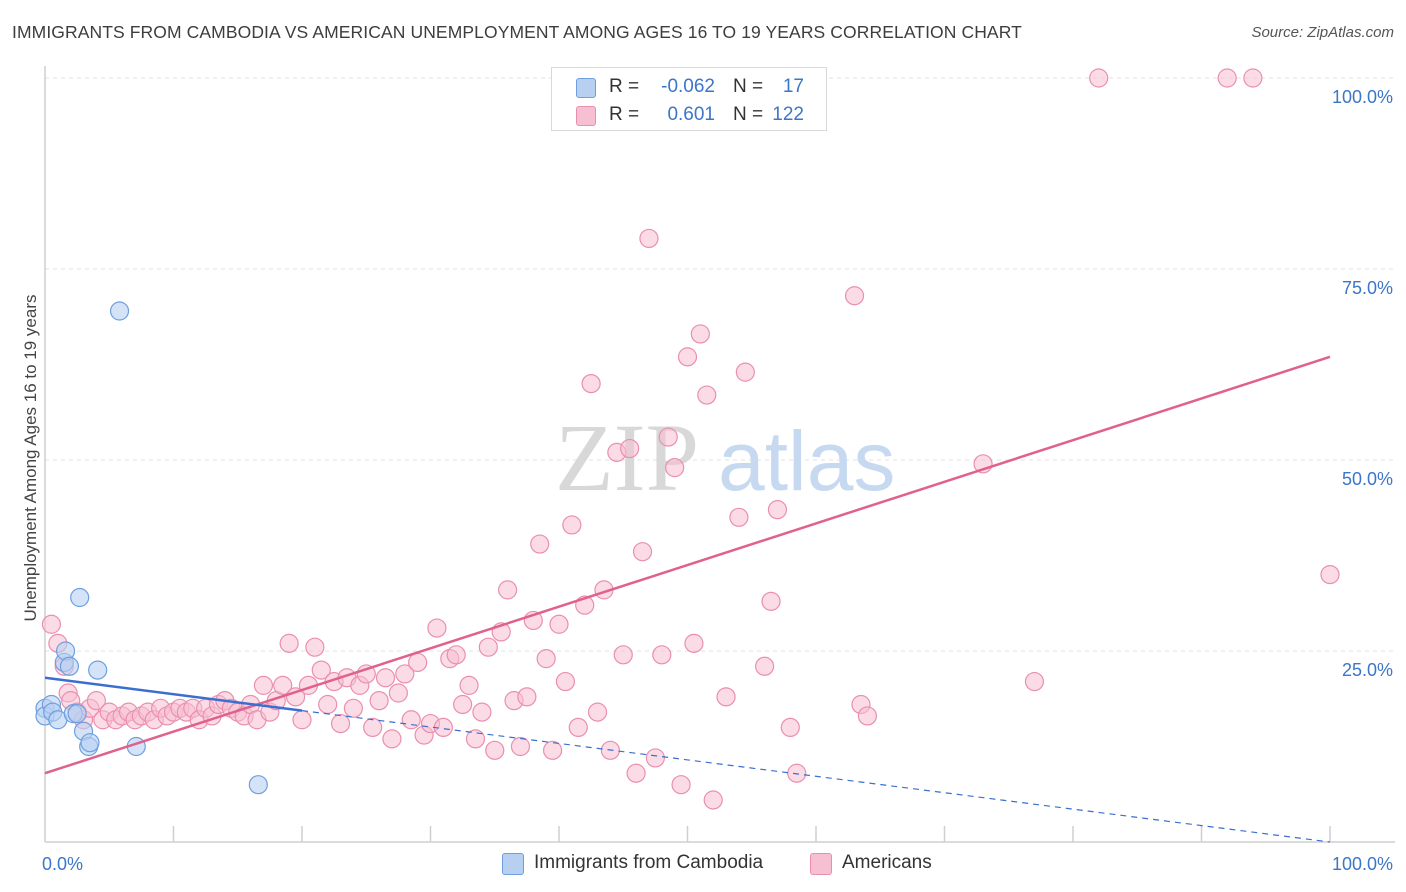  I want to click on x-tick-label: 0.0%, so click(62, 864).